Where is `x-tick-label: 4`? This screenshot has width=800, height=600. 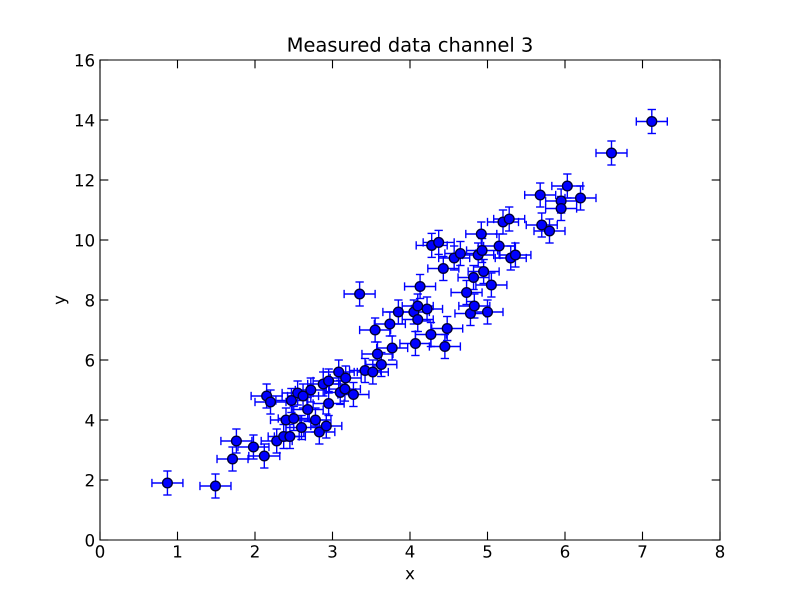 x-tick-label: 4 is located at coordinates (410, 551).